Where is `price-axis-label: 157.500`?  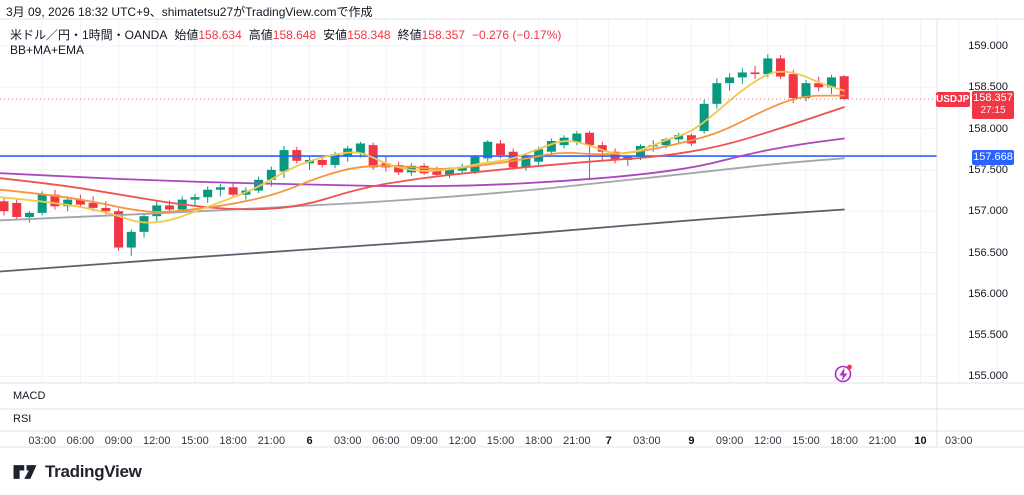
price-axis-label: 157.500 is located at coordinates (988, 169).